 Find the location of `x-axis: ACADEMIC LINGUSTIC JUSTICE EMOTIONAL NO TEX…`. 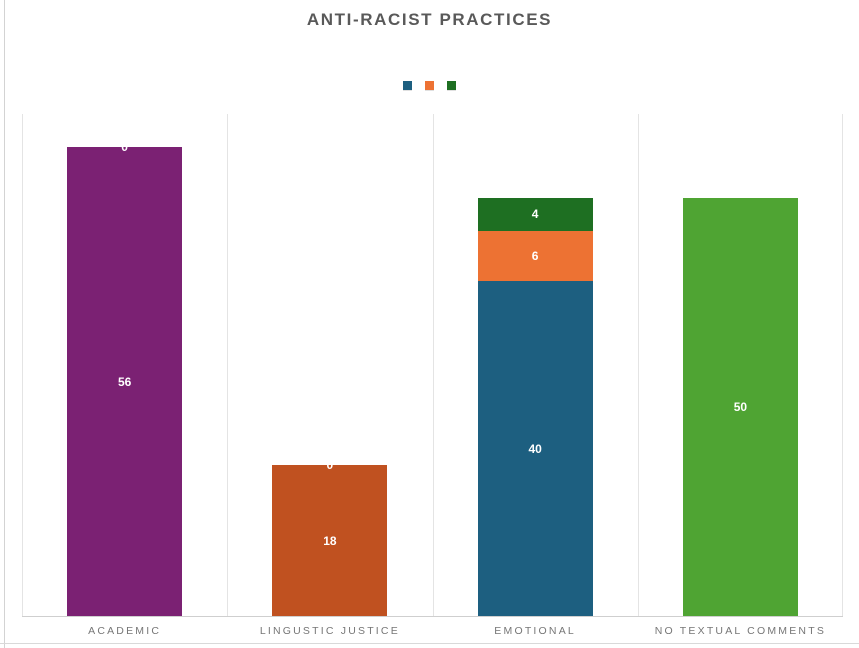

x-axis: ACADEMIC LINGUSTIC JUSTICE EMOTIONAL NO TEX… is located at coordinates (432, 631).